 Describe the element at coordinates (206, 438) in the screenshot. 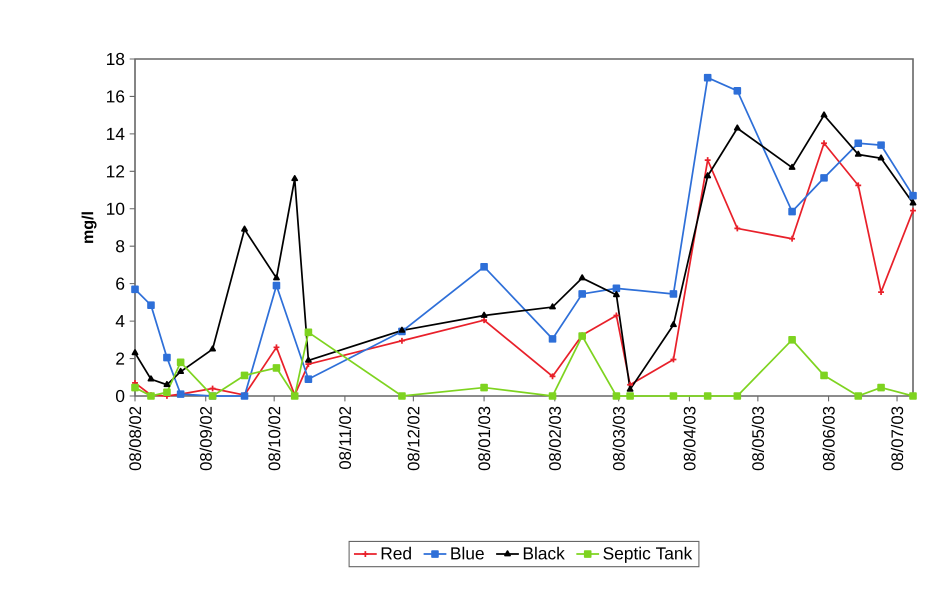

I see `x-tick-label: 08/09/02` at that location.